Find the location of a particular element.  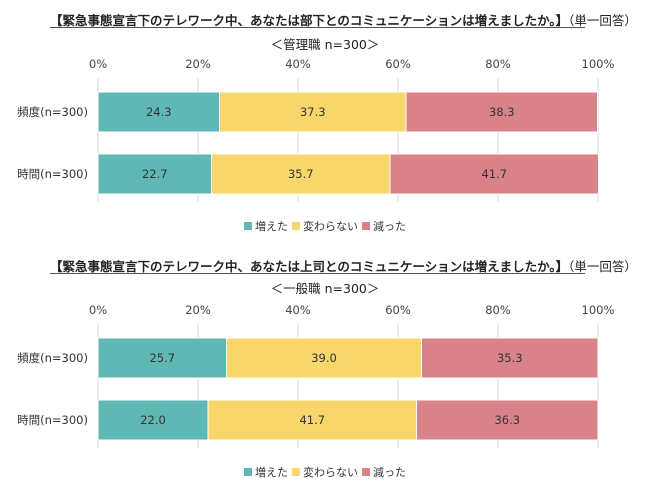

chart-2-data-label: 25.7 is located at coordinates (162, 358).